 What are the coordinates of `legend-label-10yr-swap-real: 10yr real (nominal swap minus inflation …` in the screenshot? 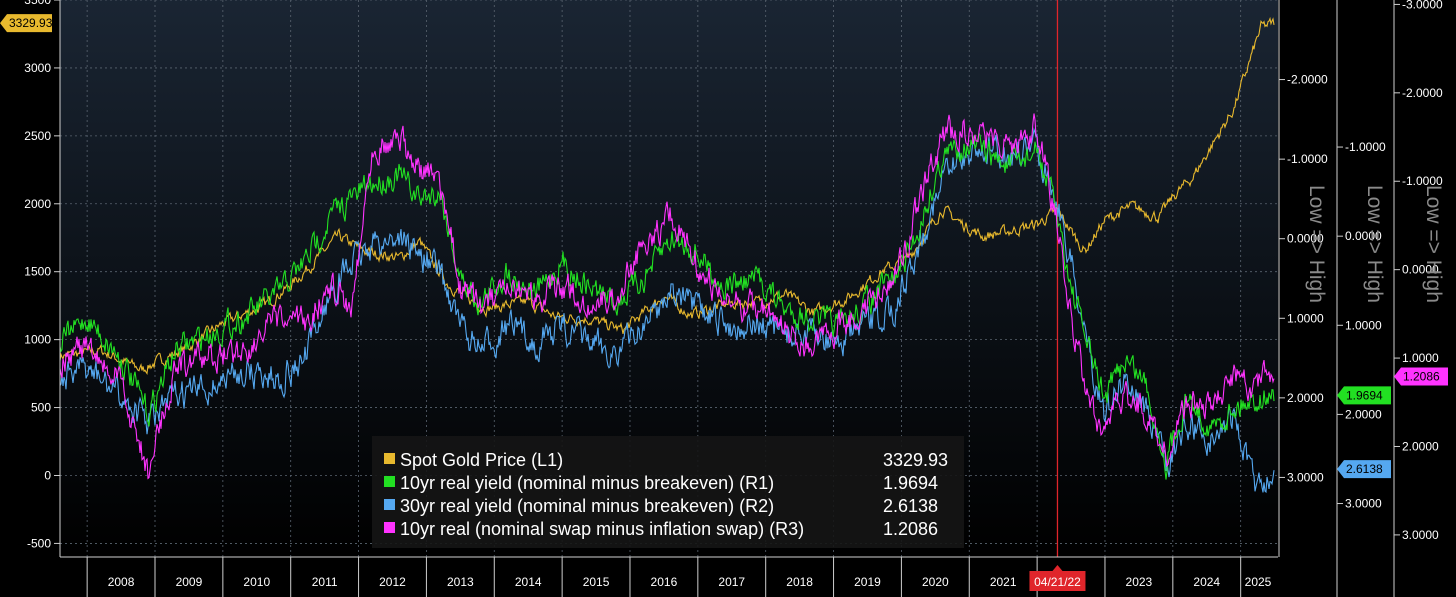 It's located at (602, 529).